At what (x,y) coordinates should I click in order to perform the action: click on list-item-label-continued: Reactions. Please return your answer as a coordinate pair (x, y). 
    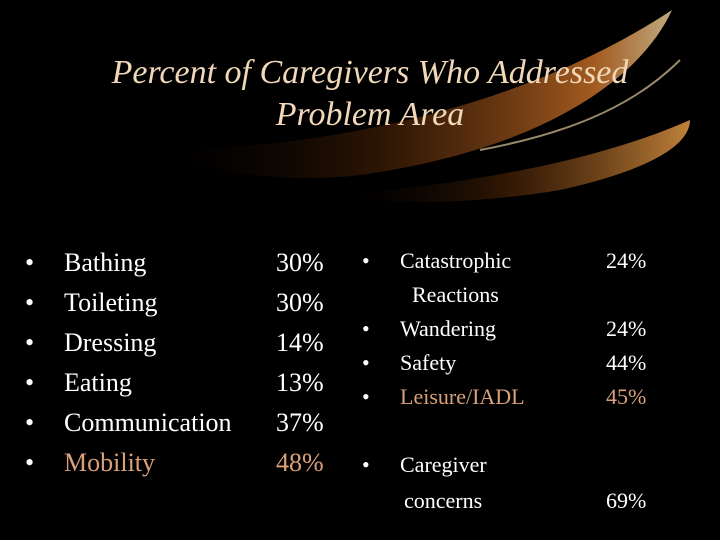
    Looking at the image, I should click on (455, 294).